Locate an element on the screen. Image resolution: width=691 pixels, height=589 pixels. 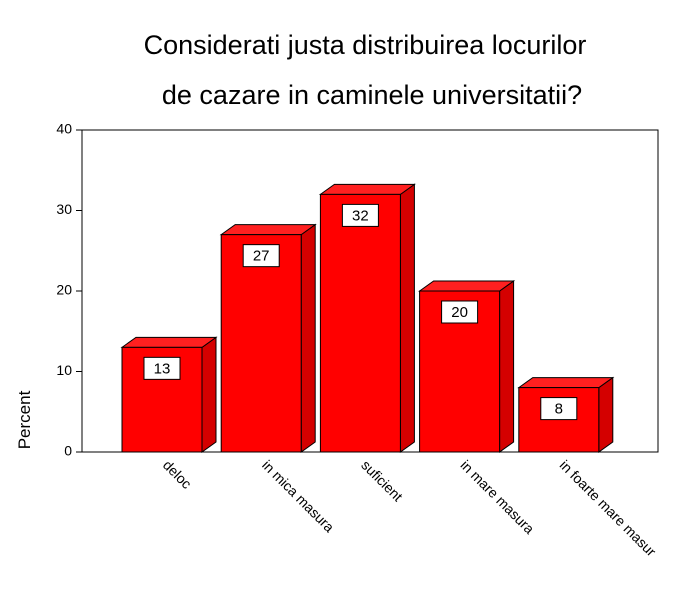
value-label: 20 is located at coordinates (459, 312).